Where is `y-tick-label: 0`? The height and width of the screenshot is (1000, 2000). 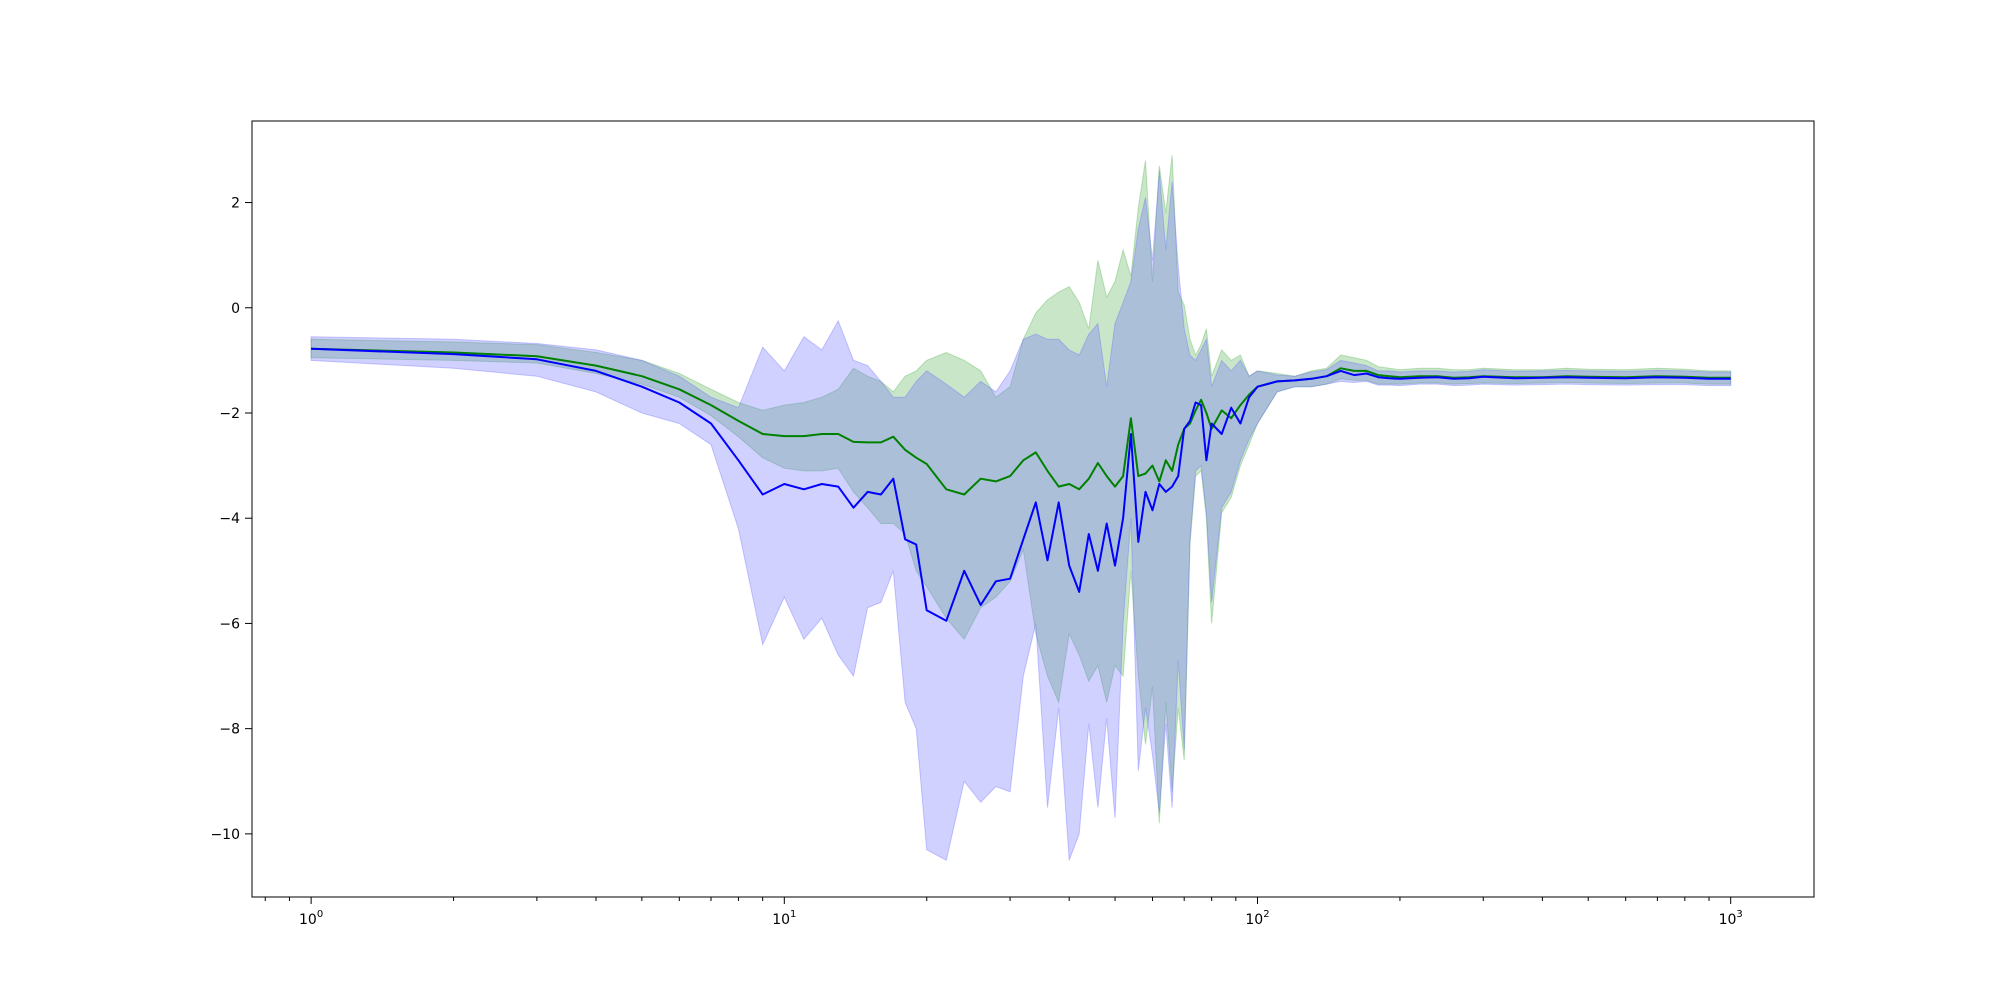 y-tick-label: 0 is located at coordinates (235, 309).